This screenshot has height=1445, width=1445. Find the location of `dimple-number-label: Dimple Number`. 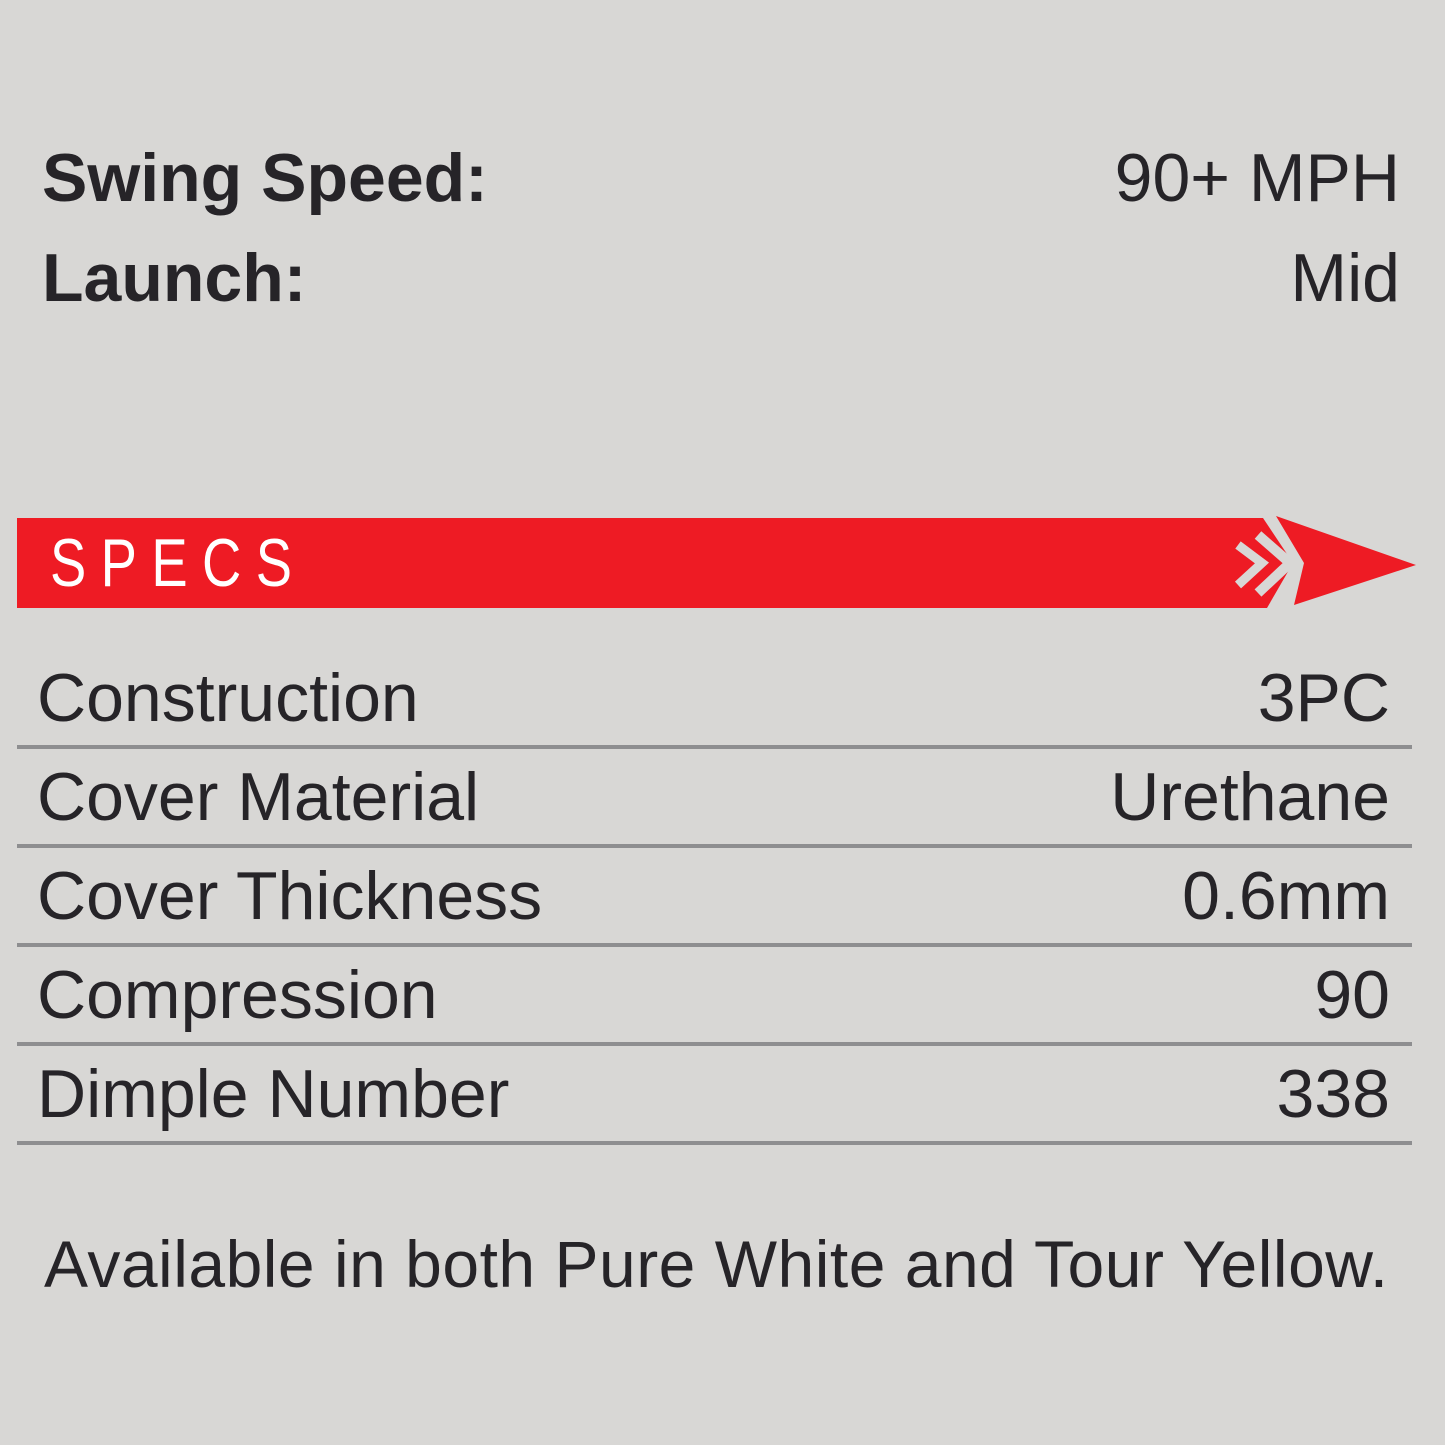

dimple-number-label: Dimple Number is located at coordinates (273, 1093).